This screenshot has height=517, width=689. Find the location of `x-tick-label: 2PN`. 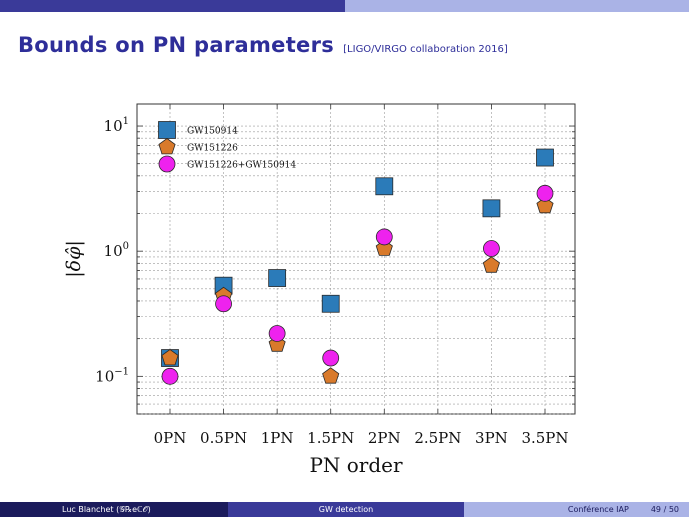

x-tick-label: 2PN is located at coordinates (384, 438).